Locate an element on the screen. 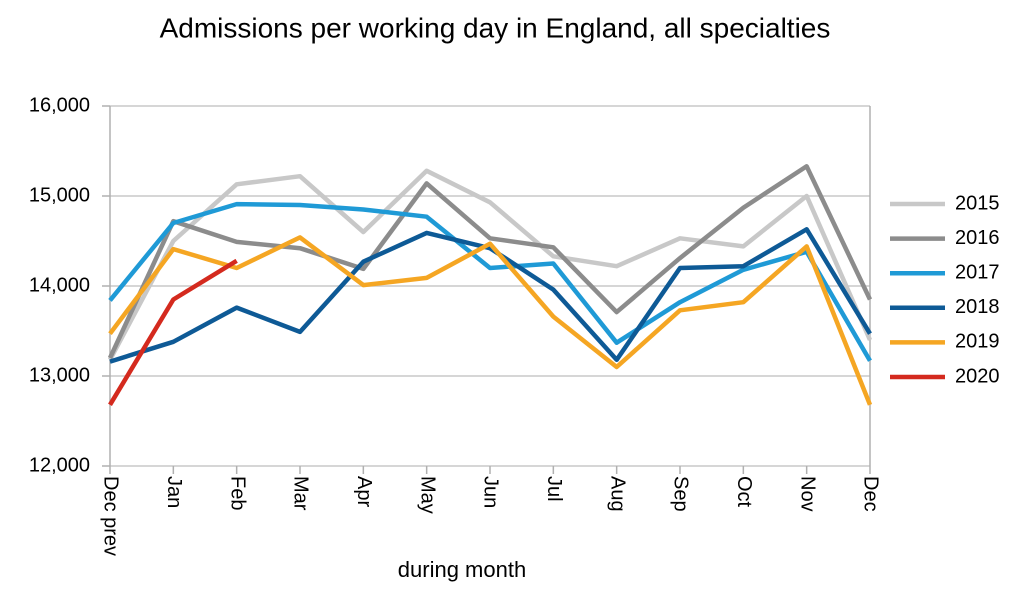  x-tick-label: Aug is located at coordinates (617, 494).